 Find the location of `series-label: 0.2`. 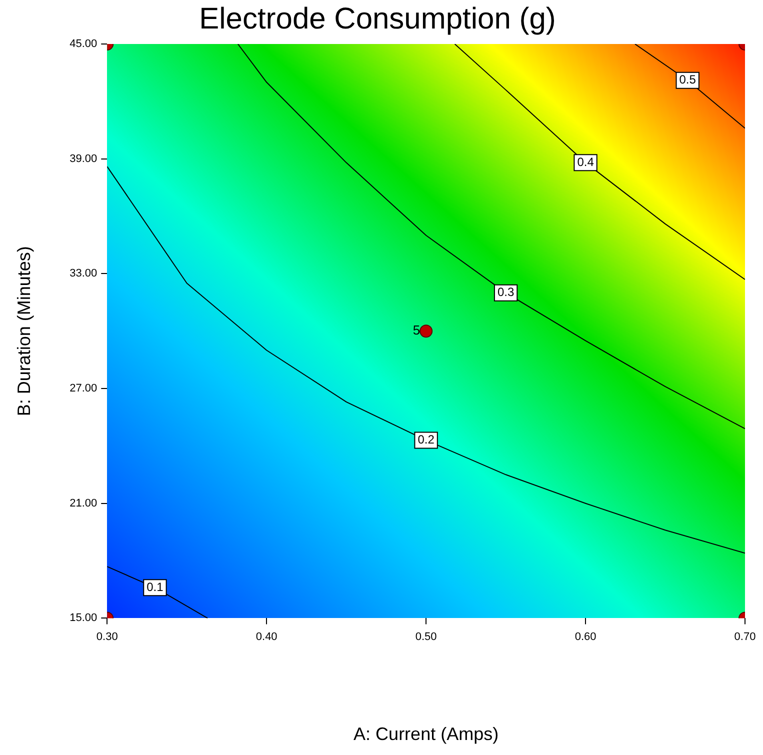

series-label: 0.2 is located at coordinates (426, 439).